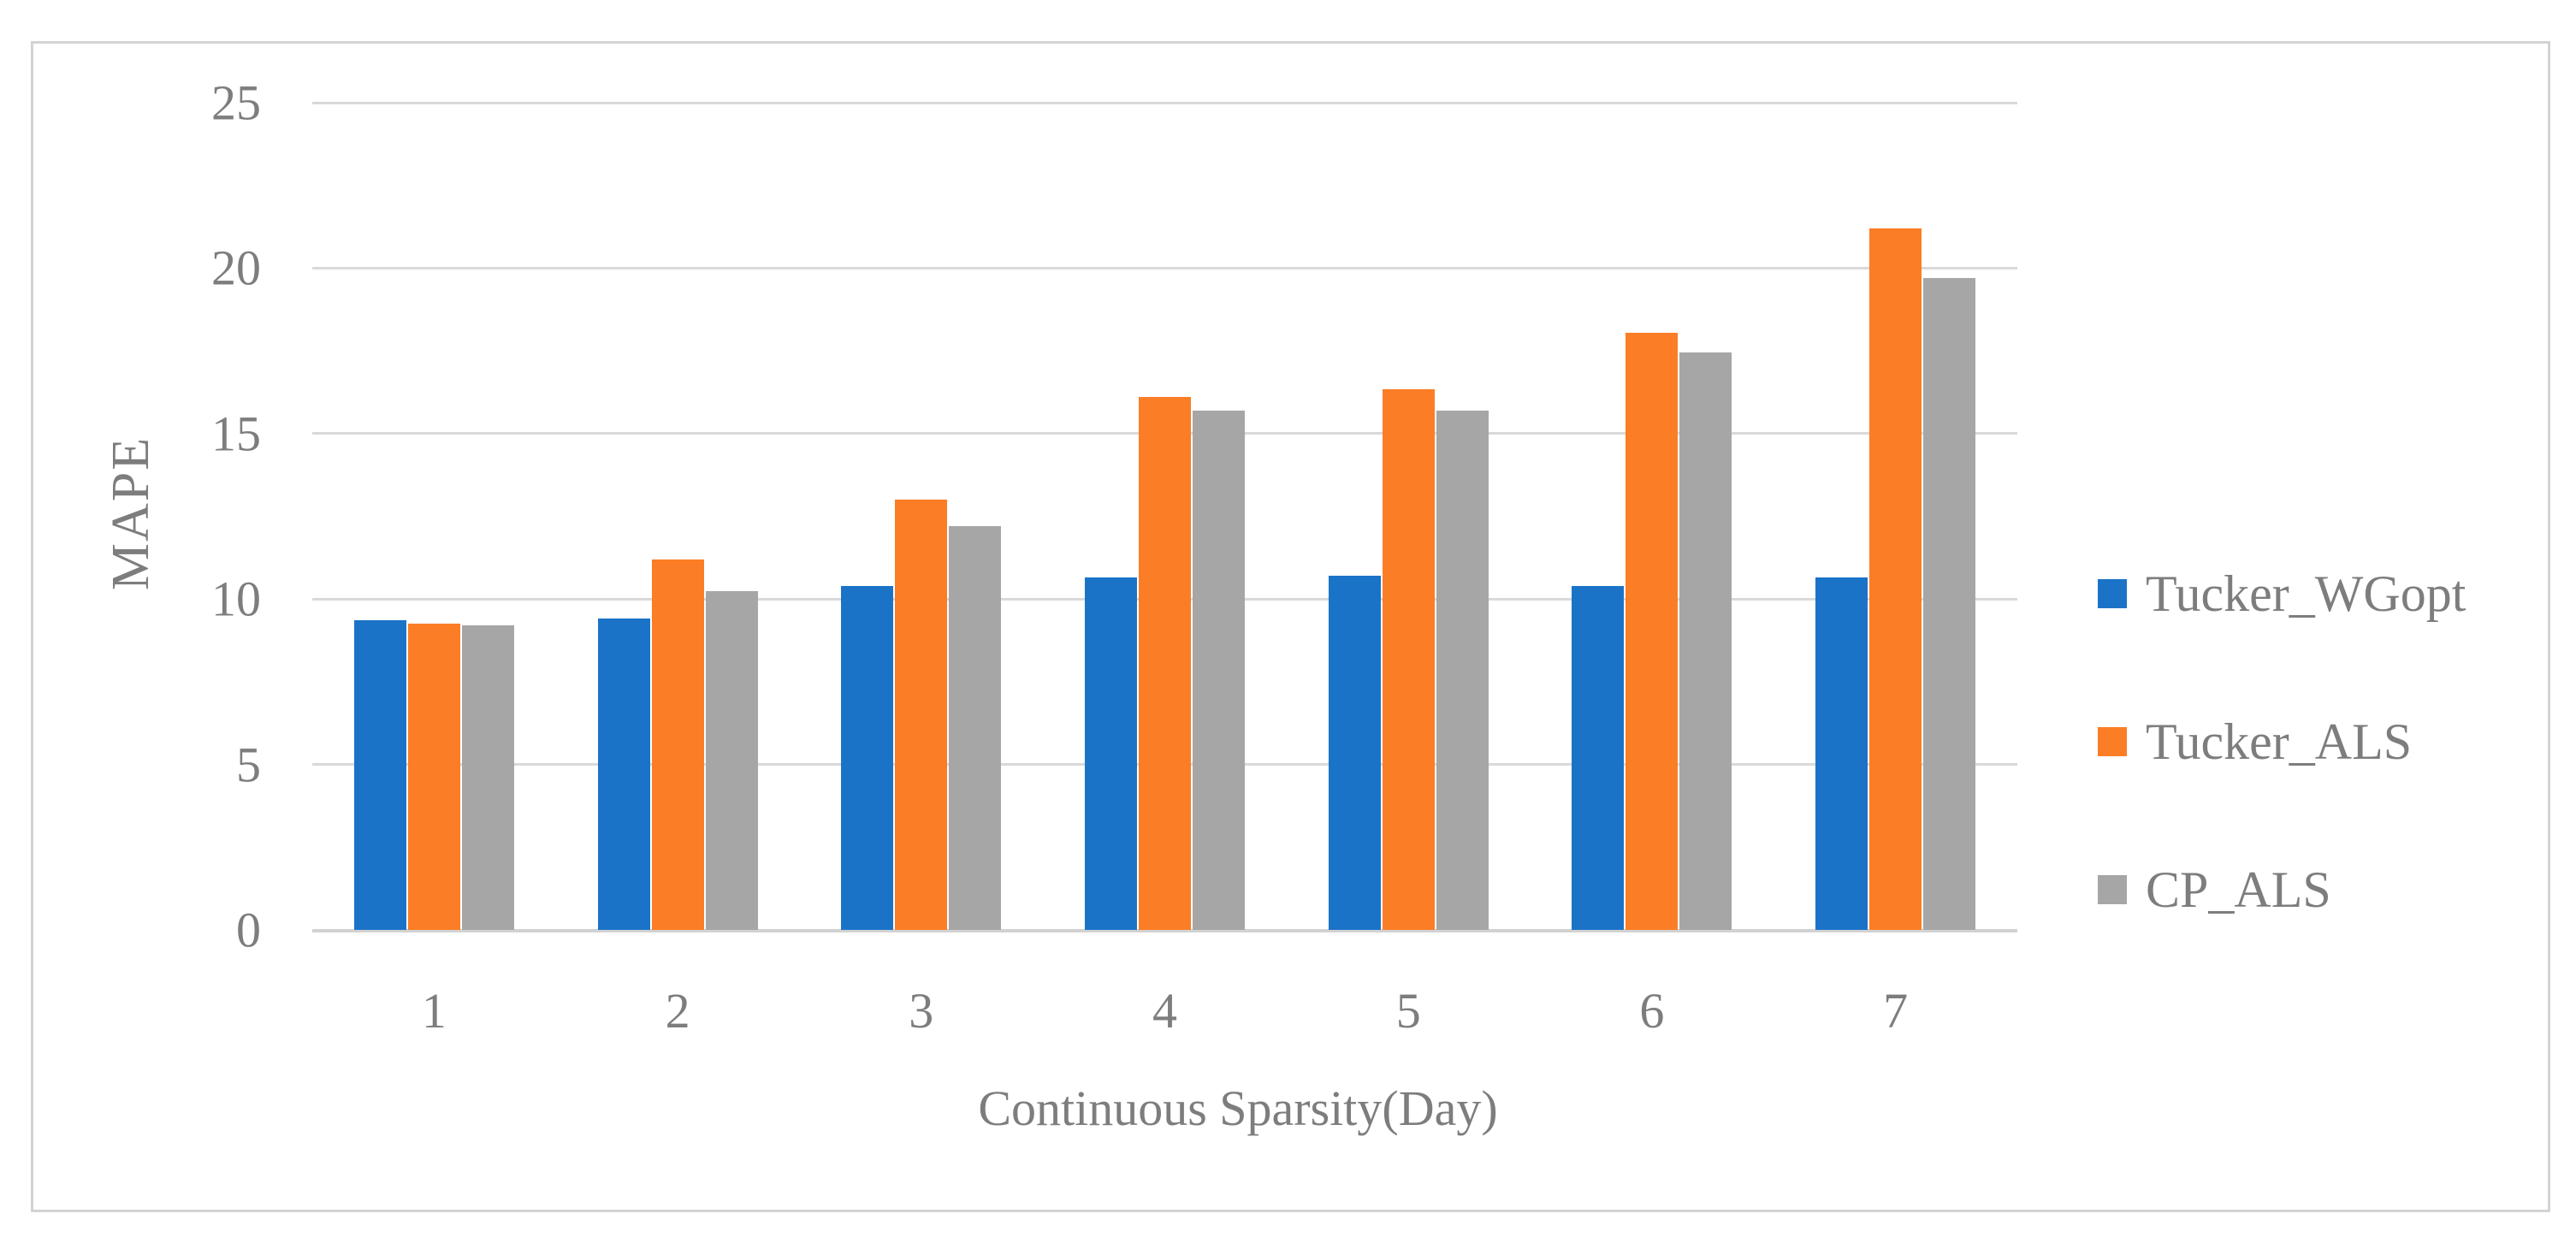 Image resolution: width=2576 pixels, height=1243 pixels. What do you see at coordinates (677, 1011) in the screenshot?
I see `x-tick-label: 2` at bounding box center [677, 1011].